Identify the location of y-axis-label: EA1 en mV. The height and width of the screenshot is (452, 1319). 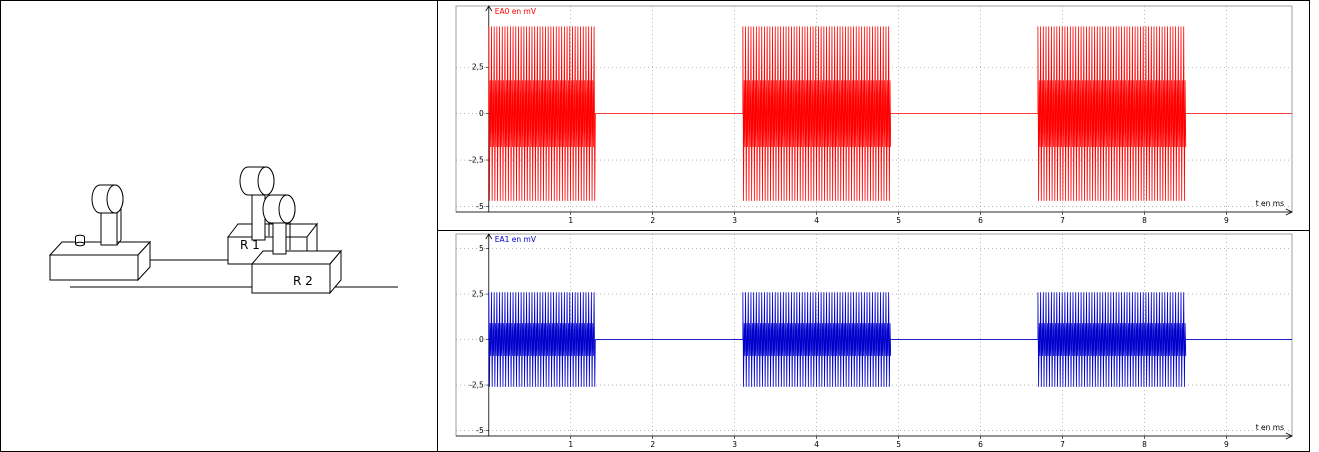
(516, 239).